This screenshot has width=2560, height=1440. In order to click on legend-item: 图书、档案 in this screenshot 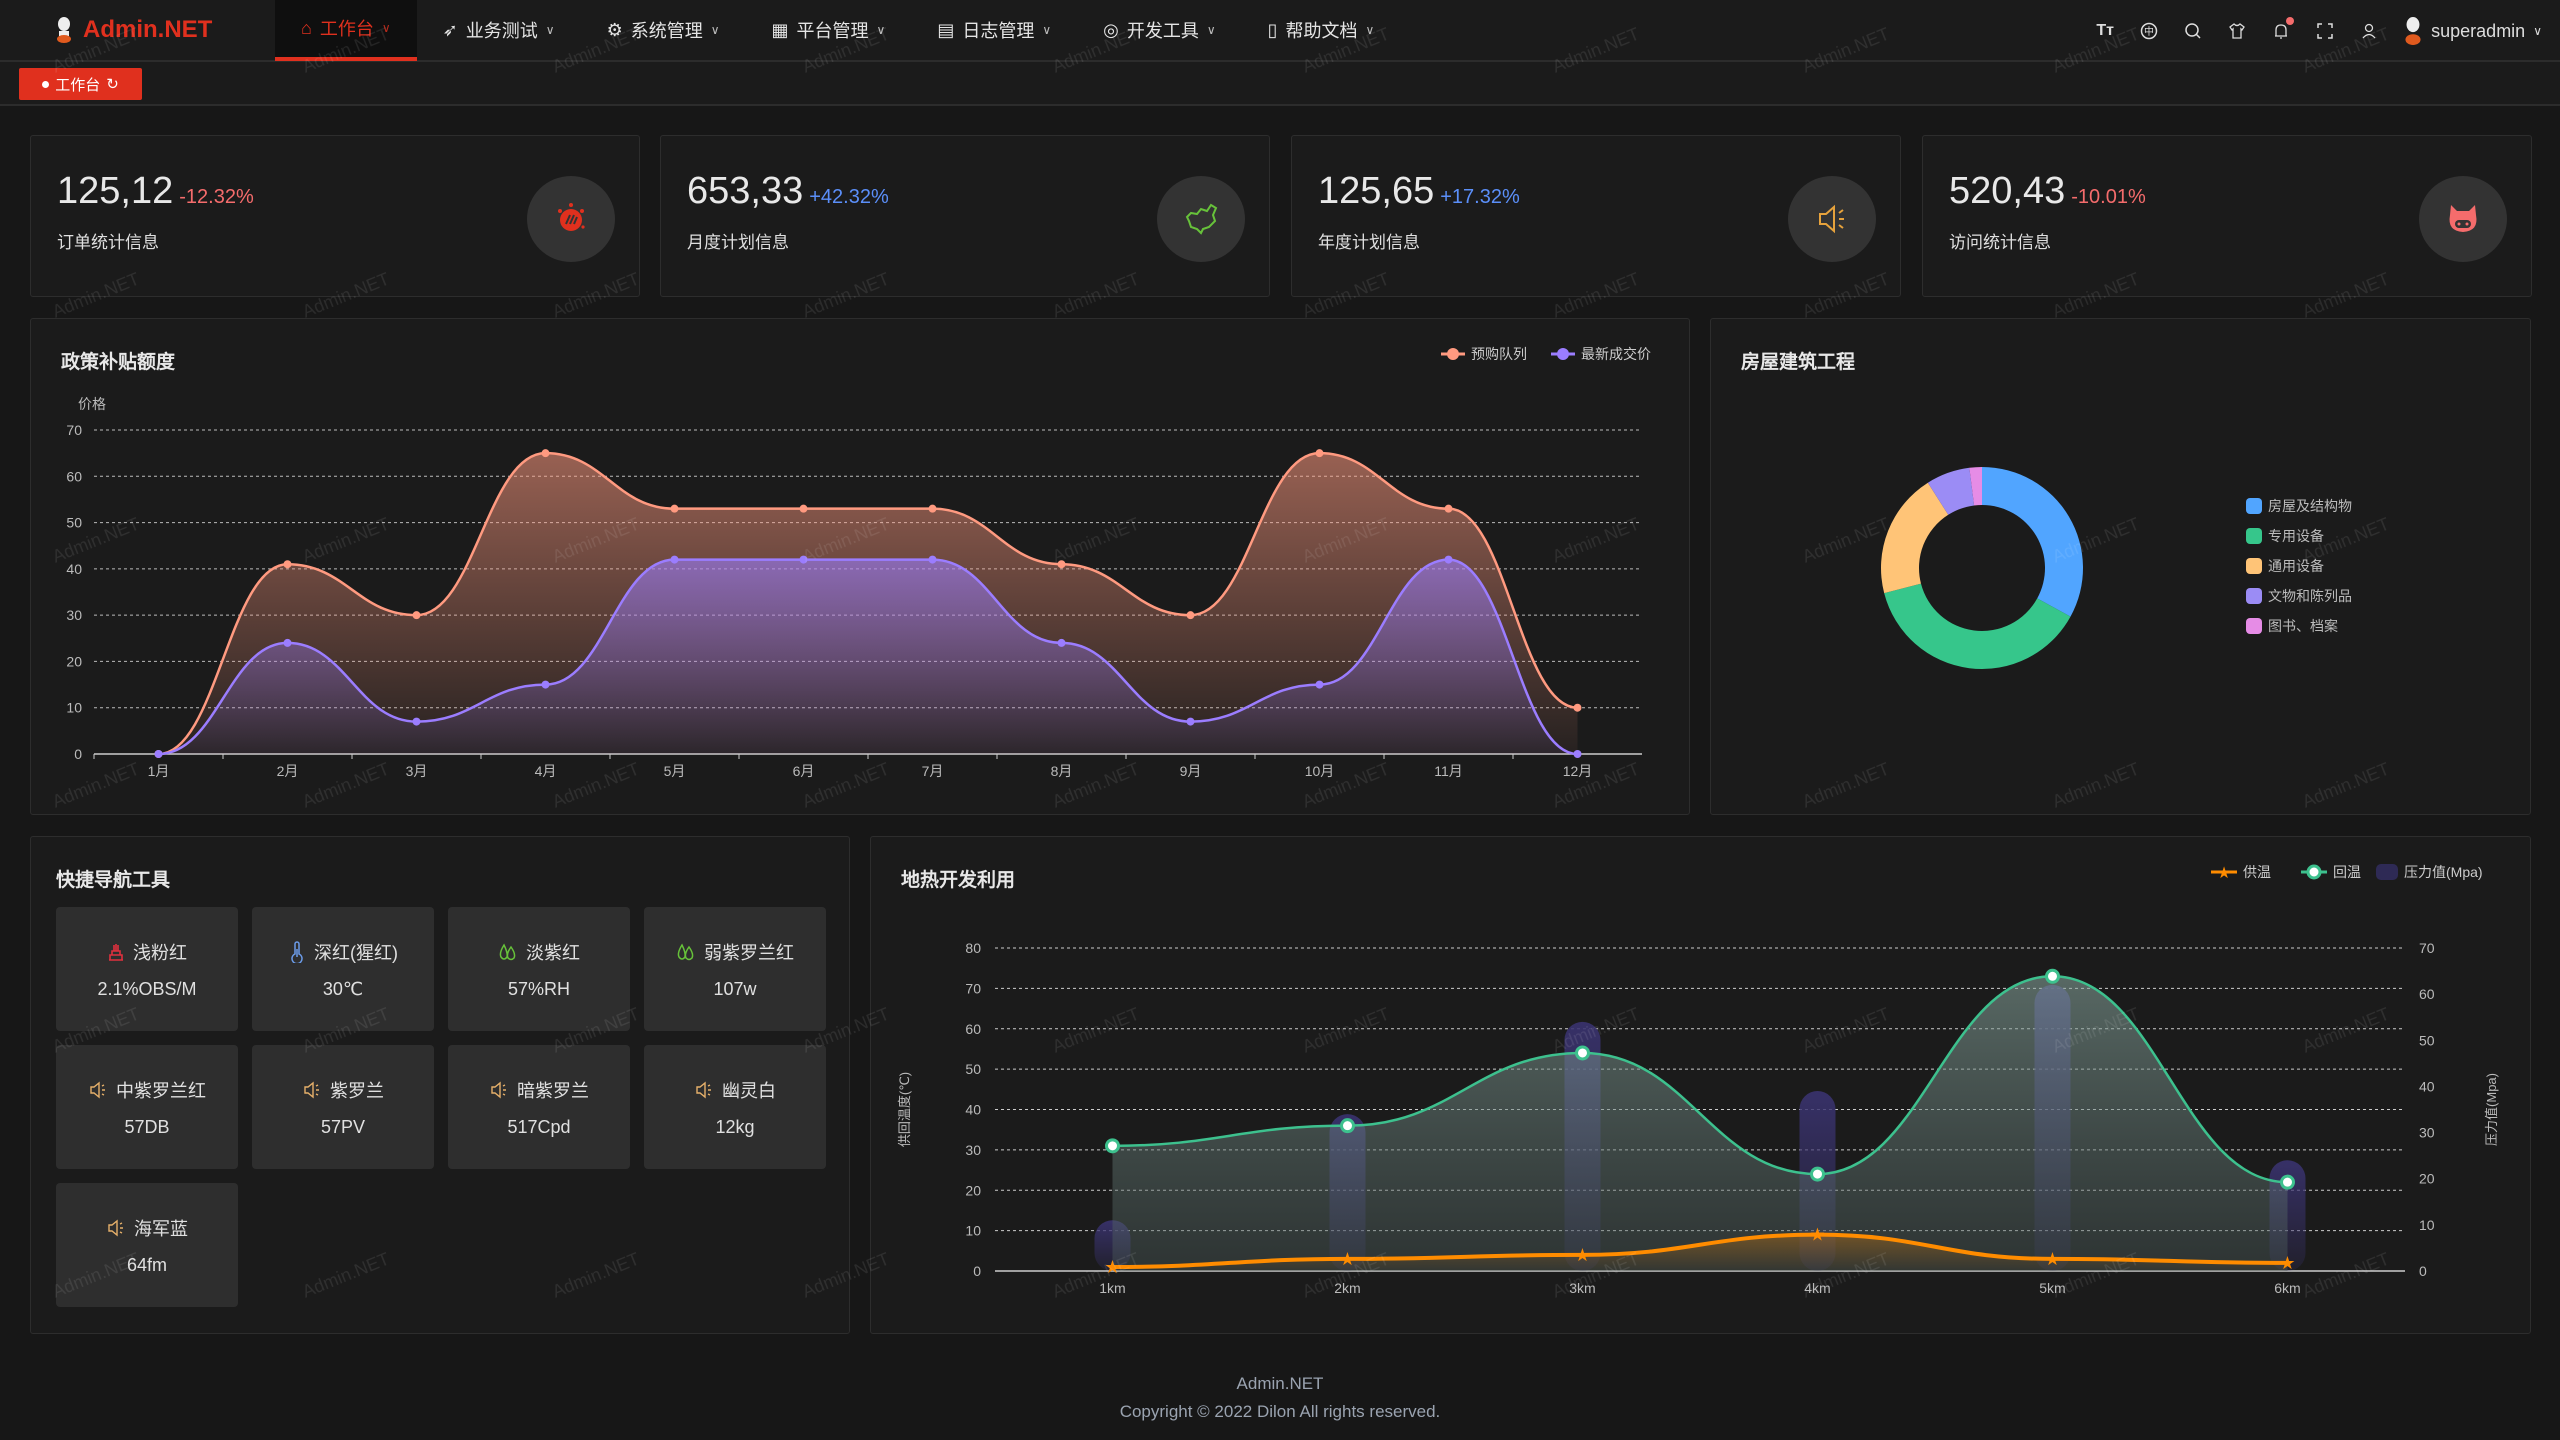, I will do `click(2292, 626)`.